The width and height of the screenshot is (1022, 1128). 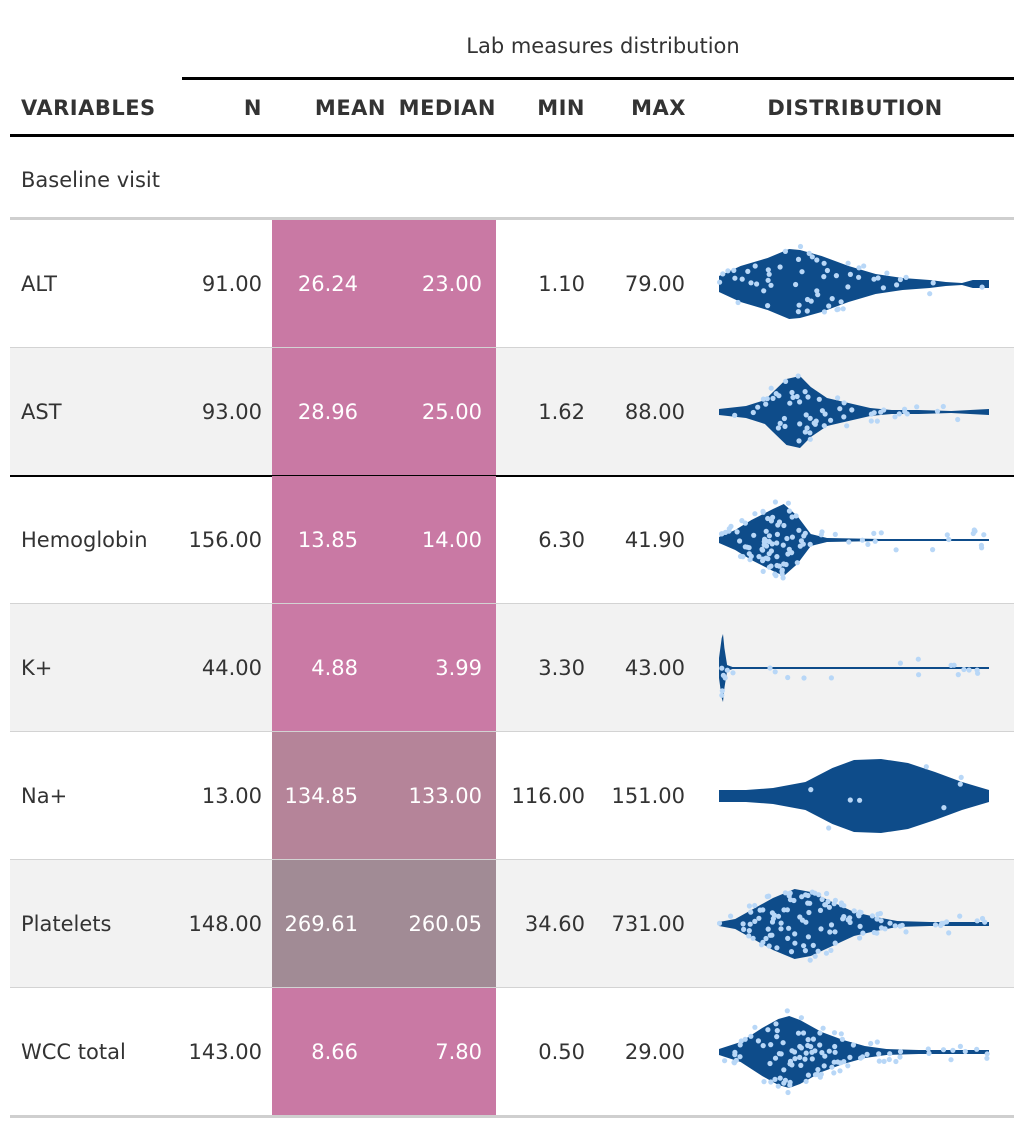 I want to click on table-row: AST 93.00 28.96 25.00 1.62 88.00, so click(x=512, y=411).